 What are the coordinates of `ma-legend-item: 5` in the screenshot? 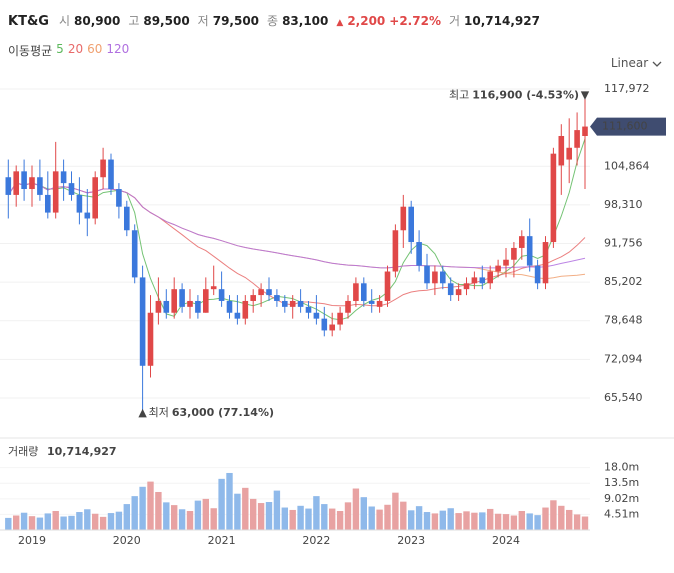 It's located at (60, 49).